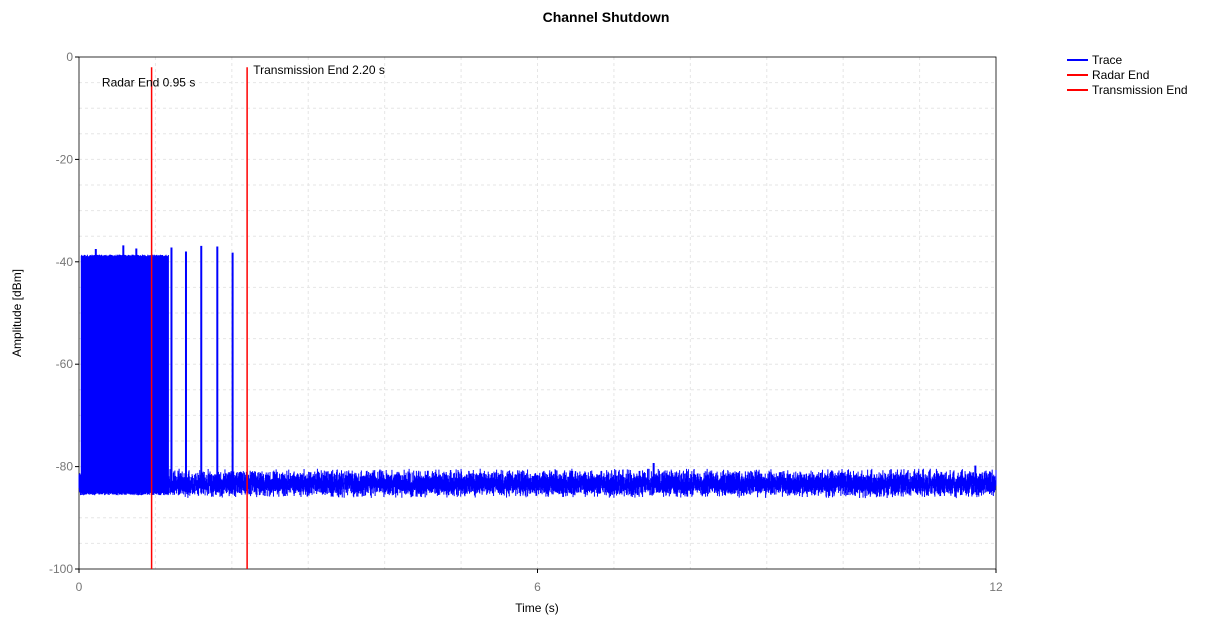  I want to click on legend-trace-label: Trace, so click(1107, 60).